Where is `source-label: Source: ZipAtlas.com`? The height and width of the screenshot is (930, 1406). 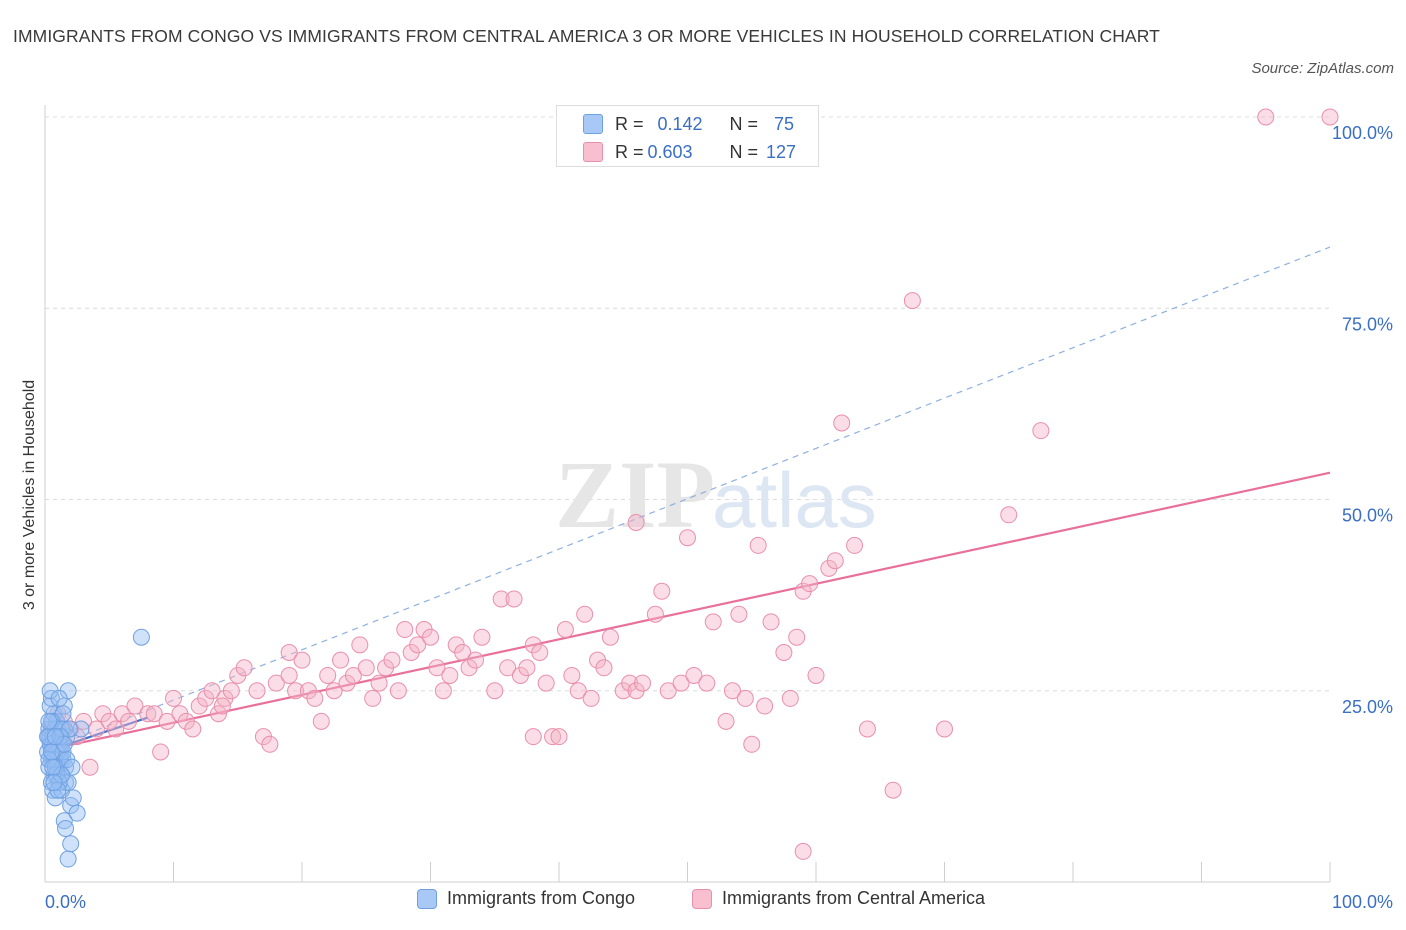 source-label: Source: ZipAtlas.com is located at coordinates (1322, 68).